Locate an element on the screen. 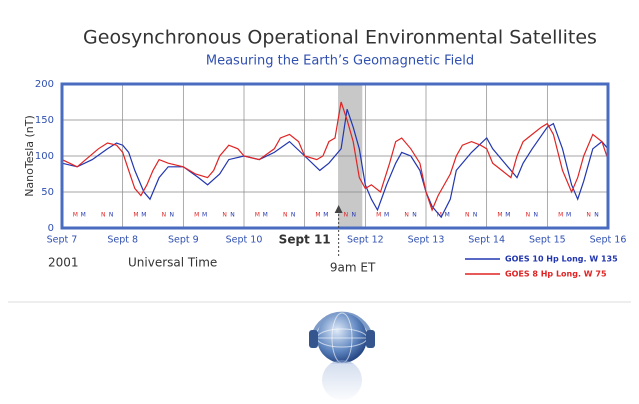 This screenshot has width=639, height=404. x-tick-label: Sept 7 is located at coordinates (62, 240).